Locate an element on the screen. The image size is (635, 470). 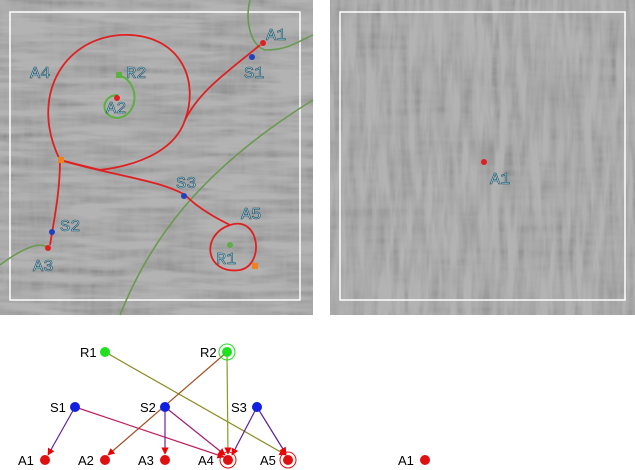
point-label: S2 is located at coordinates (70, 227).